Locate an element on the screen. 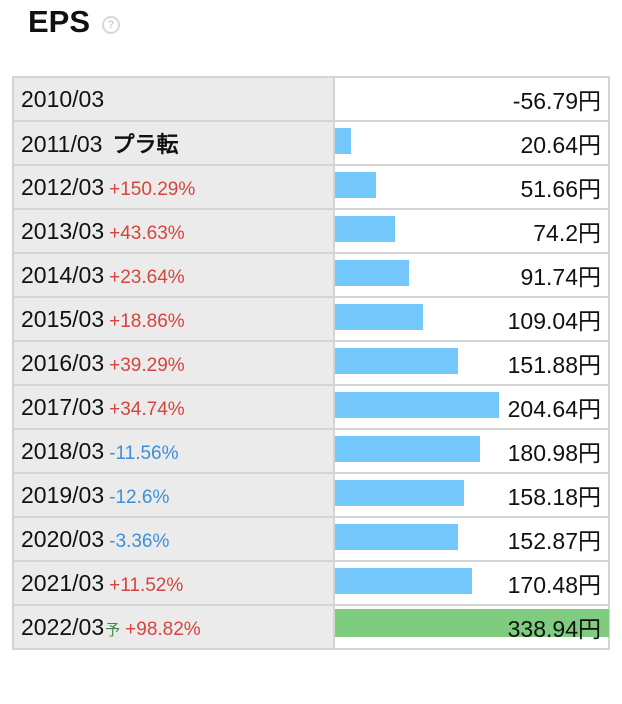 The width and height of the screenshot is (622, 704). table-row: 2012/03 +150.29% 51.66円 is located at coordinates (311, 187).